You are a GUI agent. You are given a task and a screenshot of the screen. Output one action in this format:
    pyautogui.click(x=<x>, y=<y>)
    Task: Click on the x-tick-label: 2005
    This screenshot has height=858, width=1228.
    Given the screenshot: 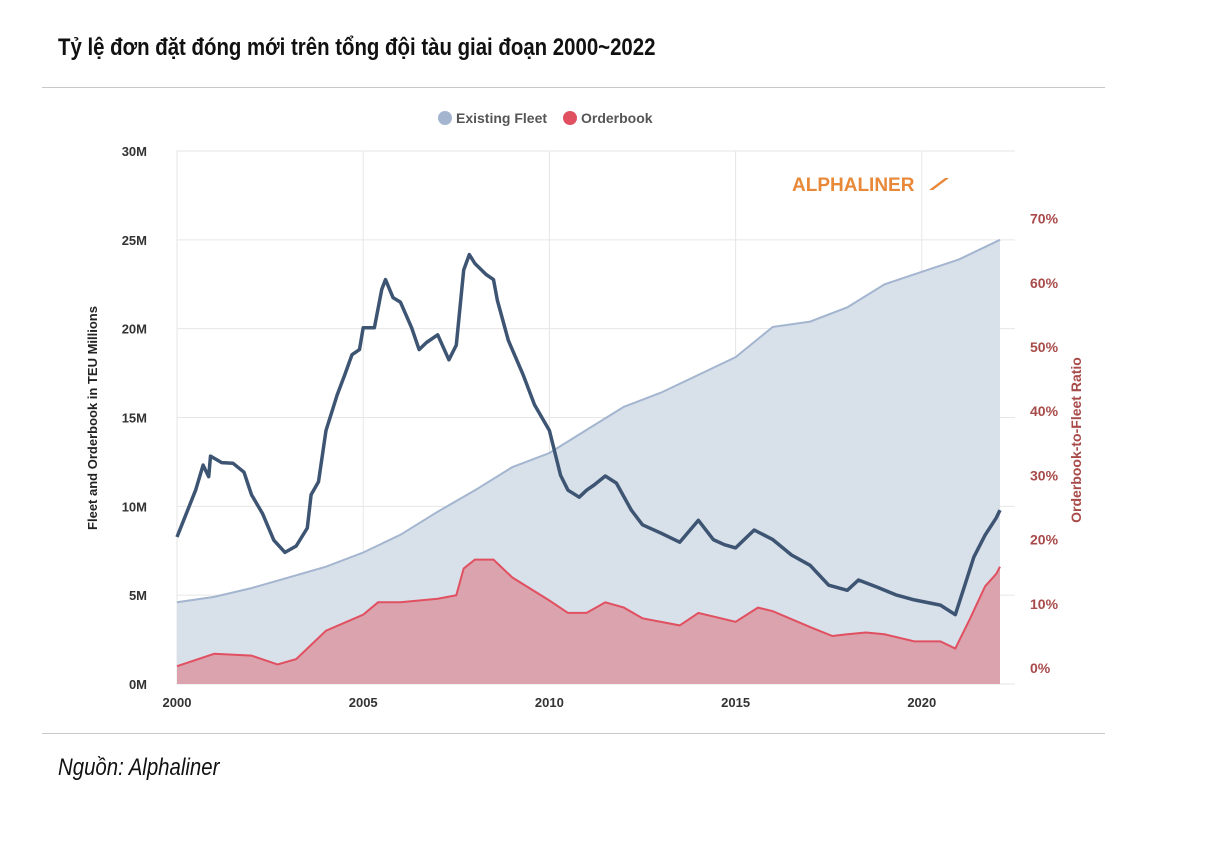 What is the action you would take?
    pyautogui.click(x=363, y=702)
    